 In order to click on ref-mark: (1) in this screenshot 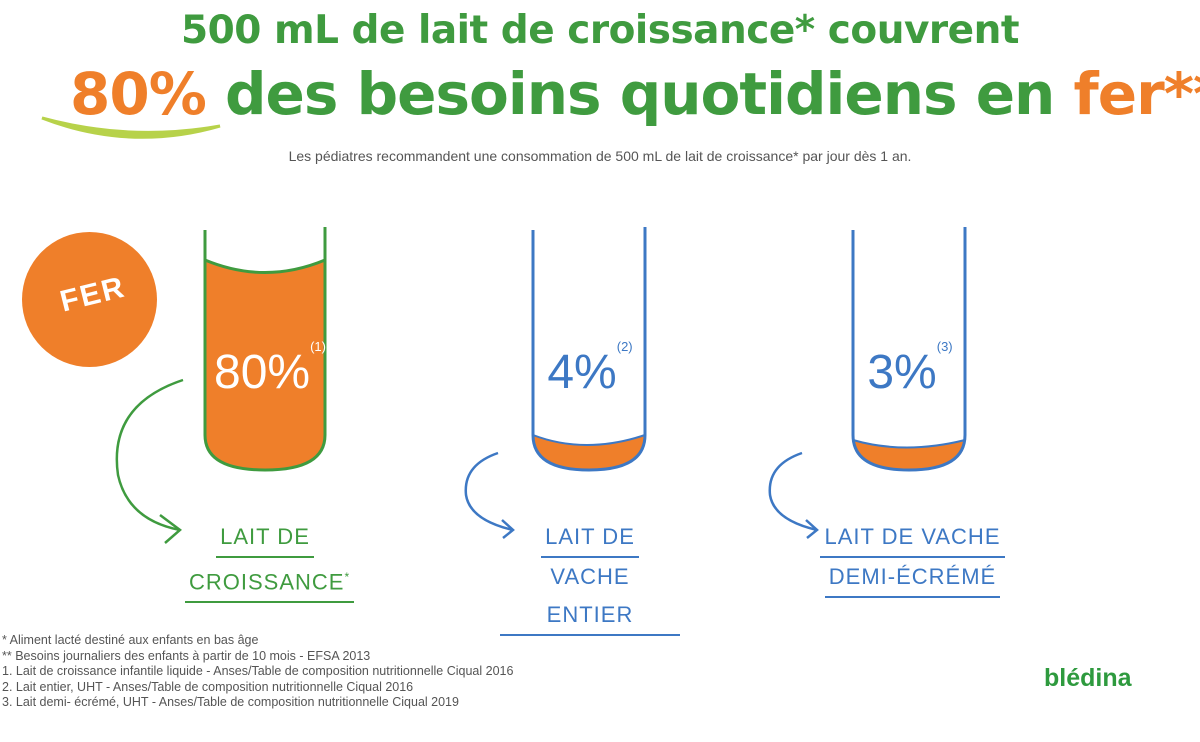, I will do `click(318, 346)`.